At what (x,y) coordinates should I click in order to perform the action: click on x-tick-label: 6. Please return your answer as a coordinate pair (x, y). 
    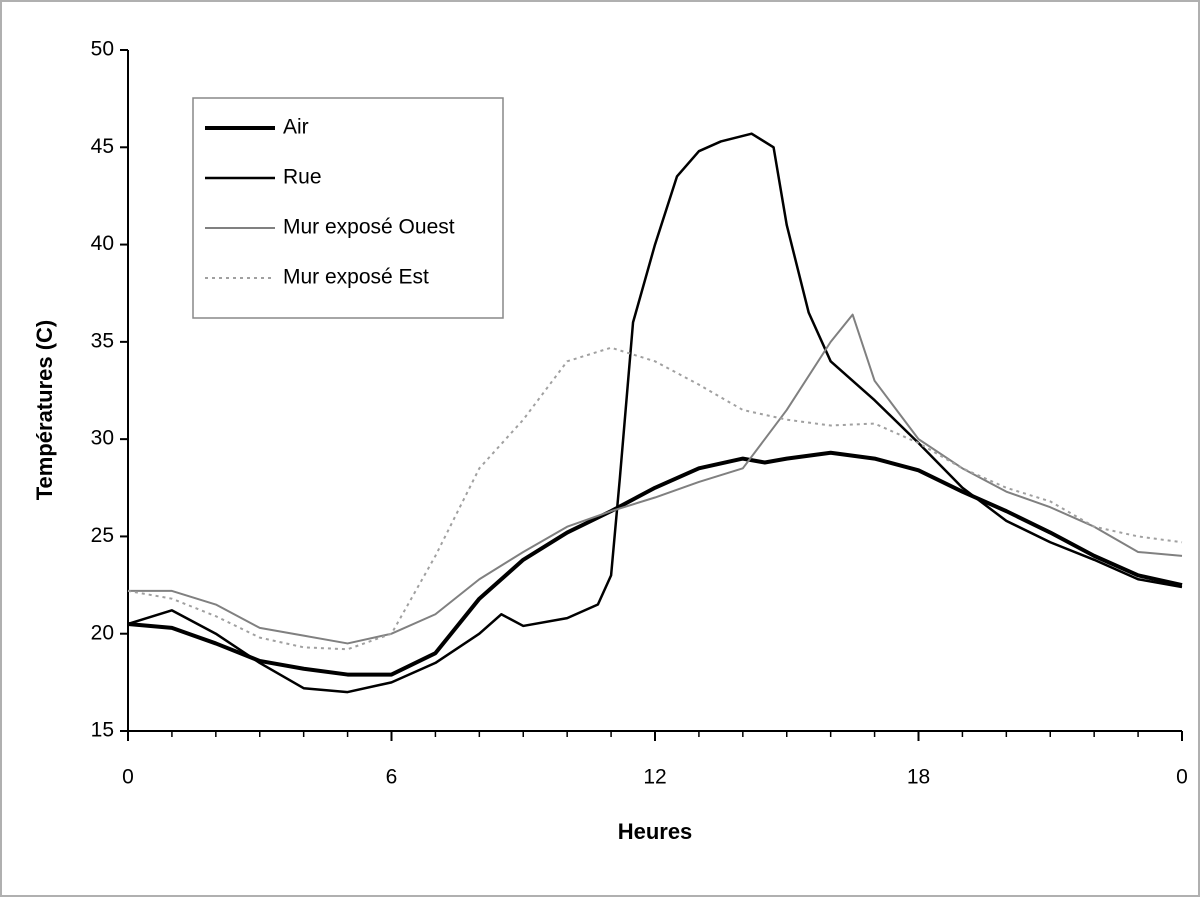
    Looking at the image, I should click on (392, 777).